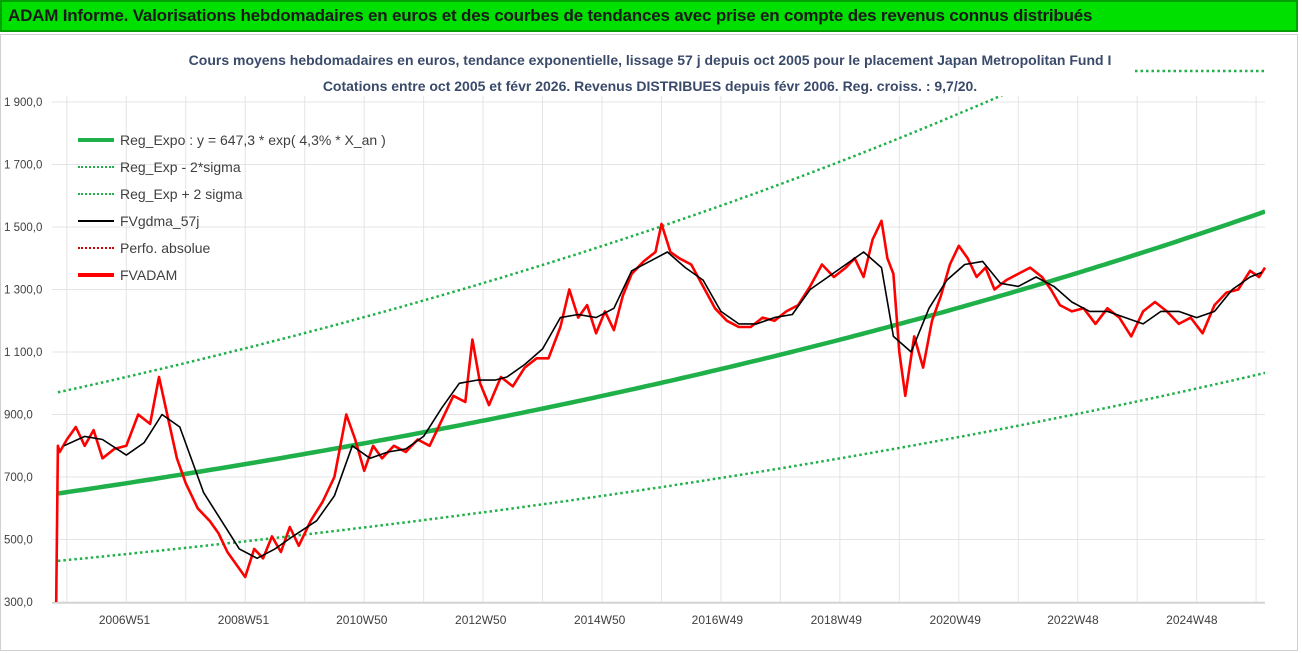  I want to click on legend-item: FVgdma_57j, so click(232, 220).